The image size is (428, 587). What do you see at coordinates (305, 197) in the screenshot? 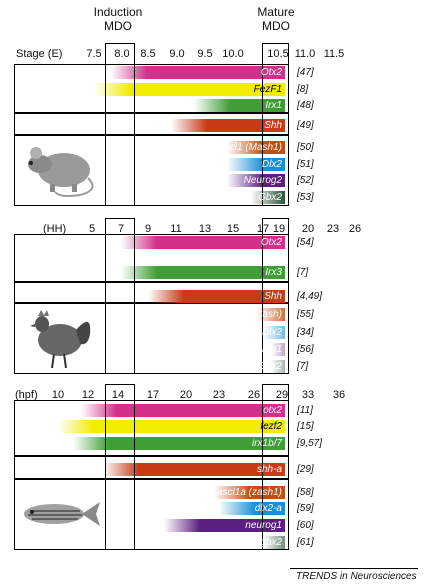
I see `reference-citation: [53]` at bounding box center [305, 197].